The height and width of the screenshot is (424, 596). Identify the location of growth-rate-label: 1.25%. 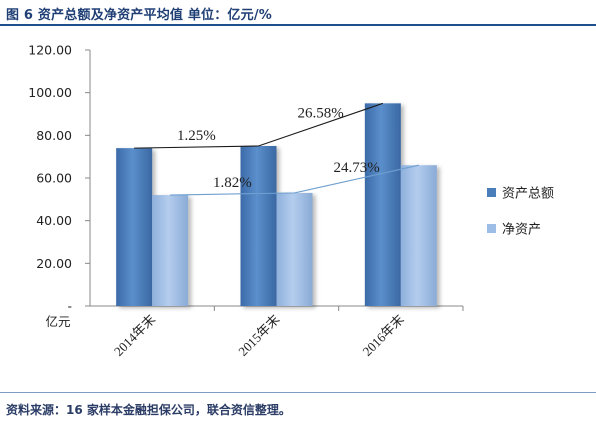
(196, 136).